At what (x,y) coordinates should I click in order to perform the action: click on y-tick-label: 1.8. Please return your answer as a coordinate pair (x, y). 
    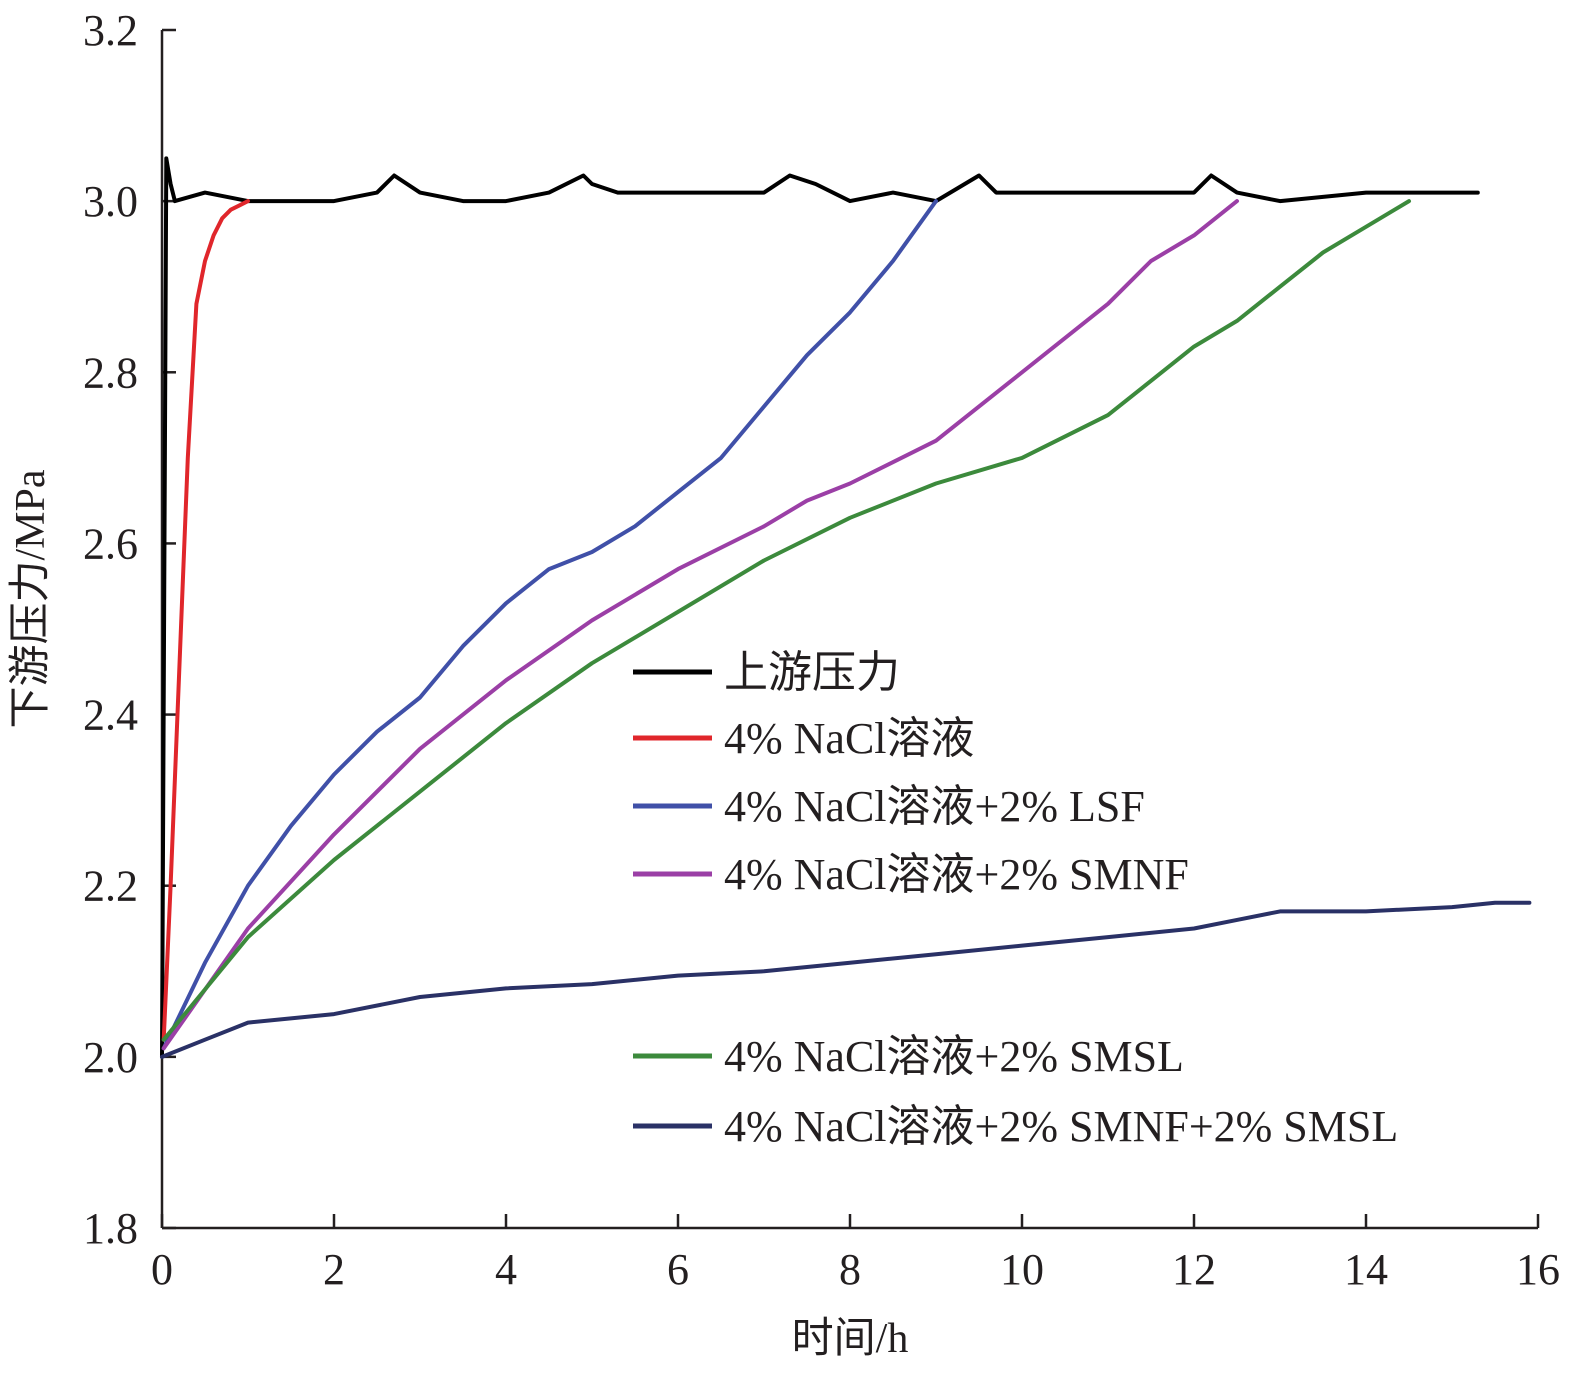
    Looking at the image, I should click on (110, 1228).